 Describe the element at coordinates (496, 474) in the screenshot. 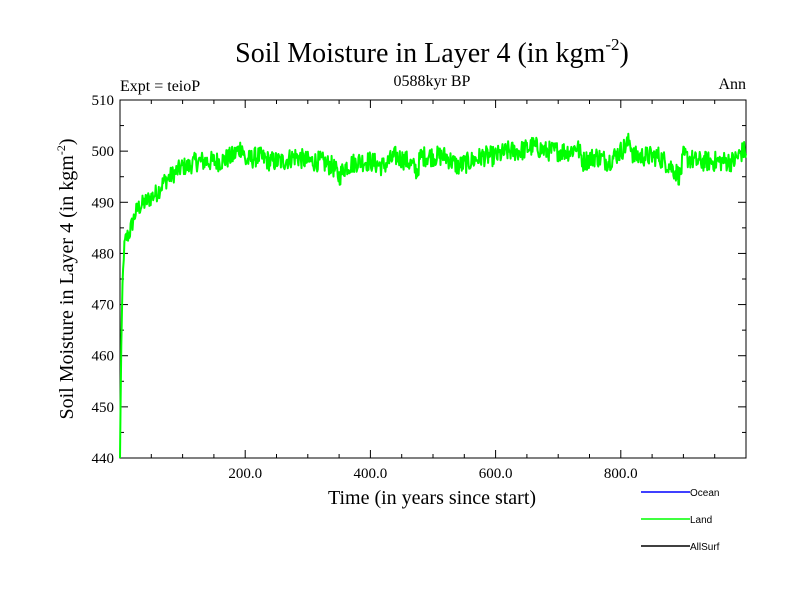

I see `x-tick-label: 600.0` at that location.